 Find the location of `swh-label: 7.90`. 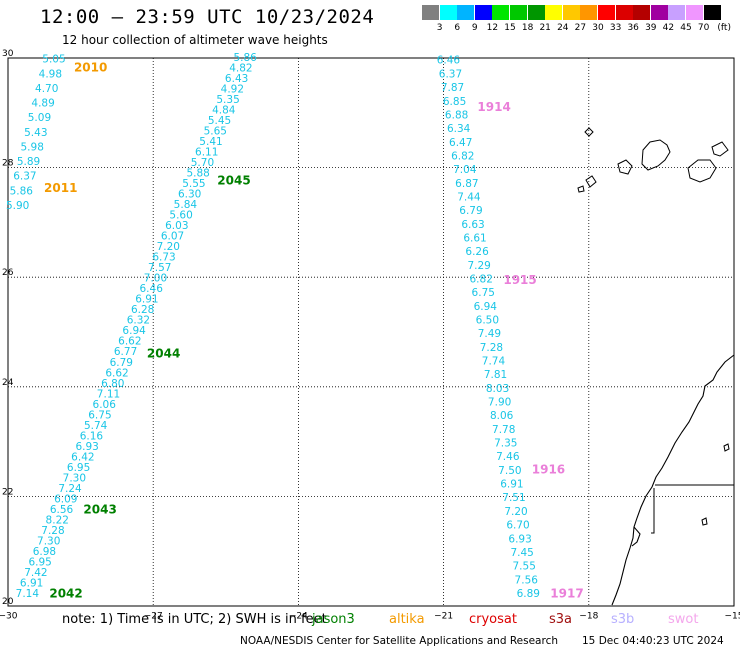

swh-label: 7.90 is located at coordinates (499, 403).